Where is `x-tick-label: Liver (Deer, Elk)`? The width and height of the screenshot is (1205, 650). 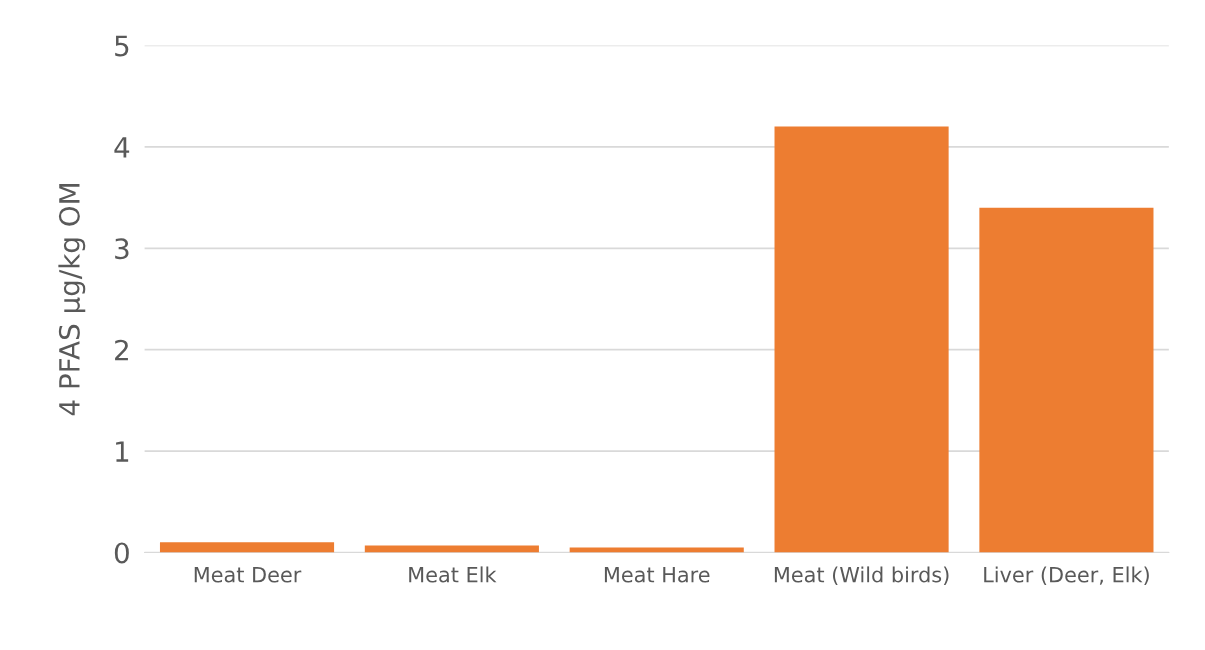 x-tick-label: Liver (Deer, Elk) is located at coordinates (1066, 575).